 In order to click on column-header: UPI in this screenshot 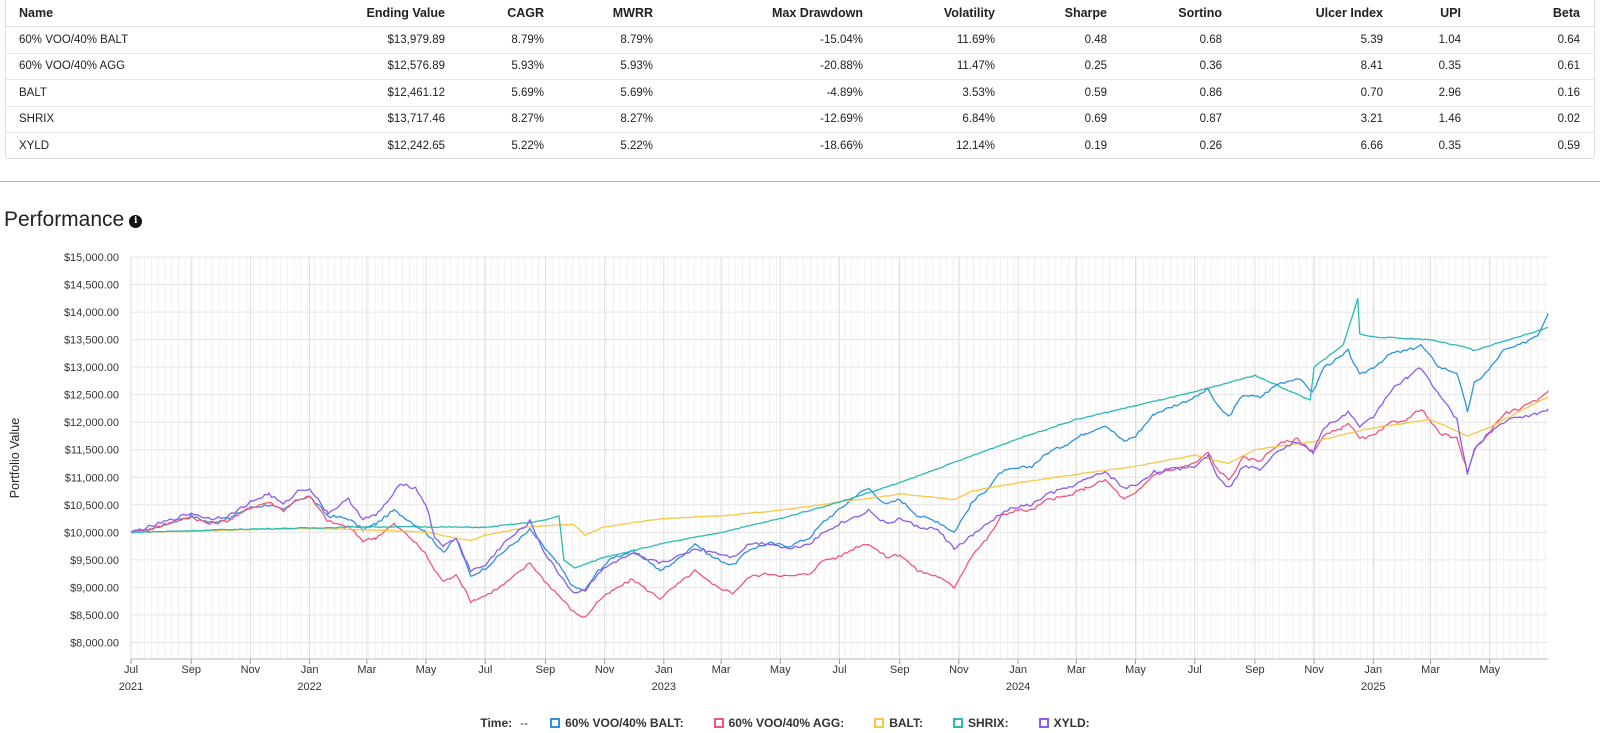, I will do `click(1422, 13)`.